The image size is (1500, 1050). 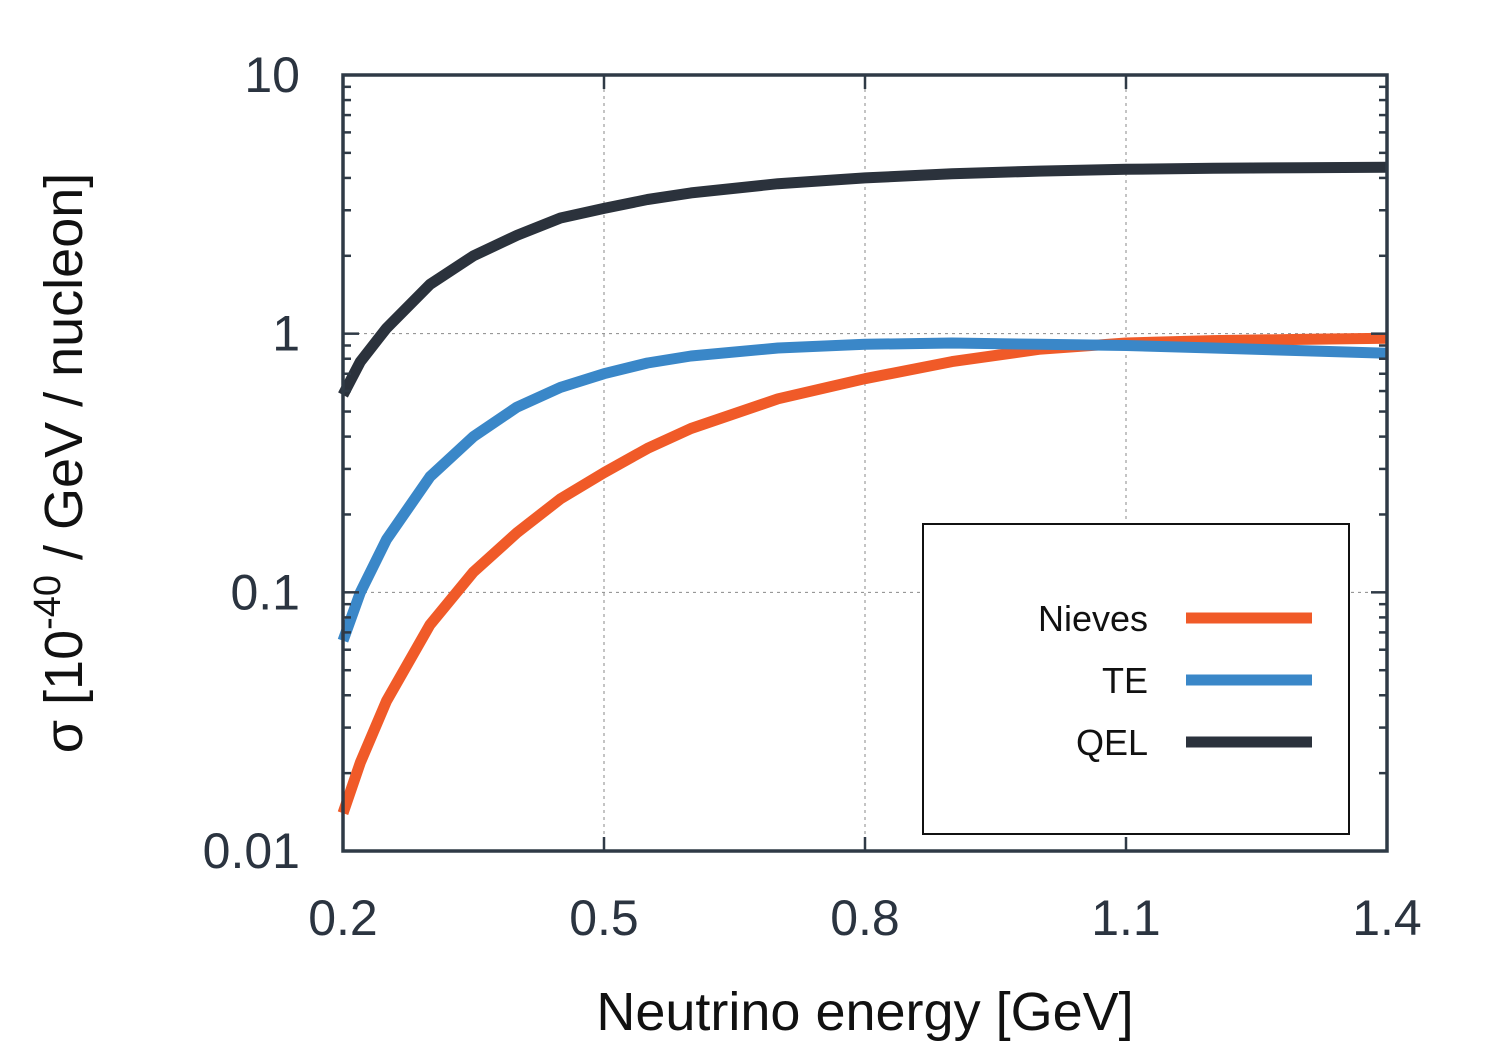 I want to click on y-axis-label-suffix: / GeV / nucleon], so click(x=64, y=374).